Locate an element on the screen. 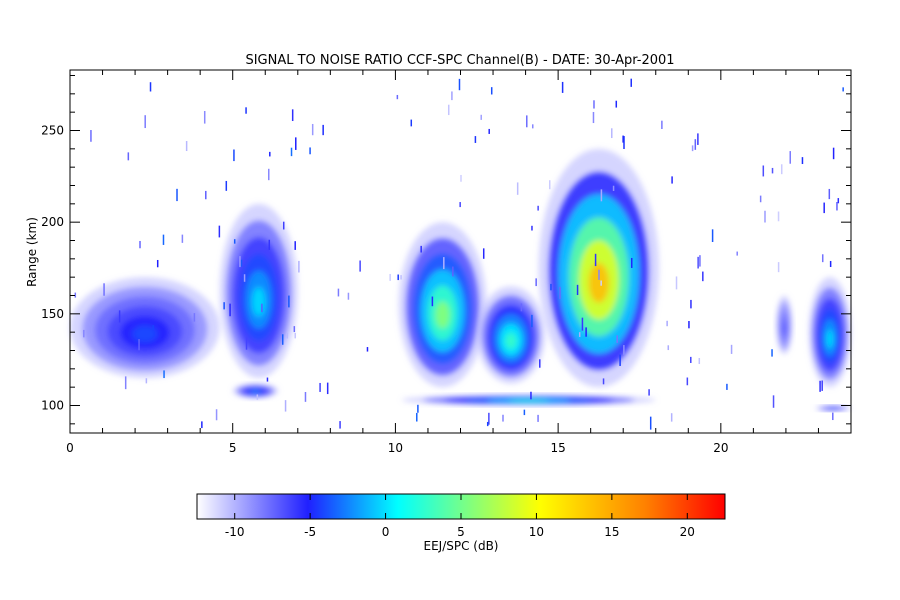  colorbar-tick-label: -10 is located at coordinates (235, 532).